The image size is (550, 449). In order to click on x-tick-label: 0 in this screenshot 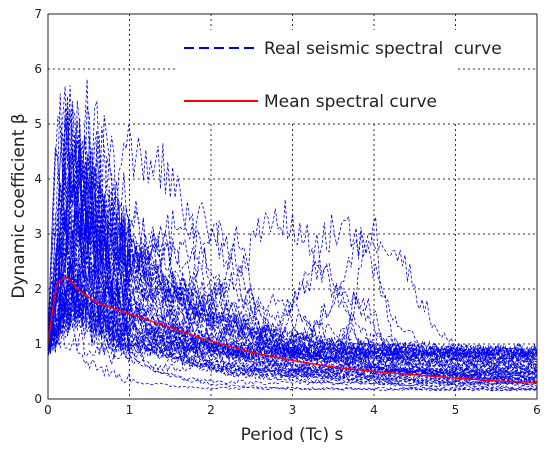, I will do `click(48, 410)`.